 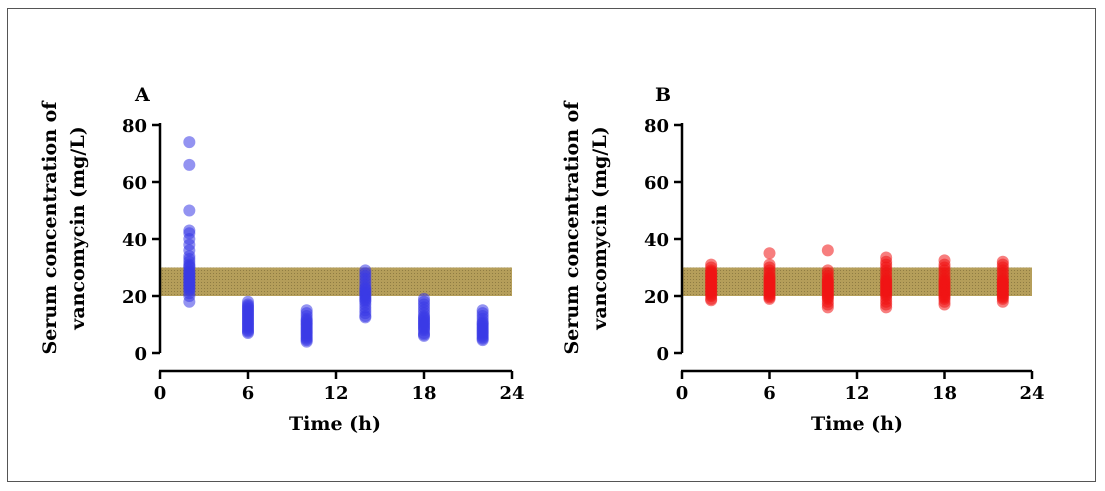 What do you see at coordinates (142, 95) in the screenshot?
I see `panel-a-label: A` at bounding box center [142, 95].